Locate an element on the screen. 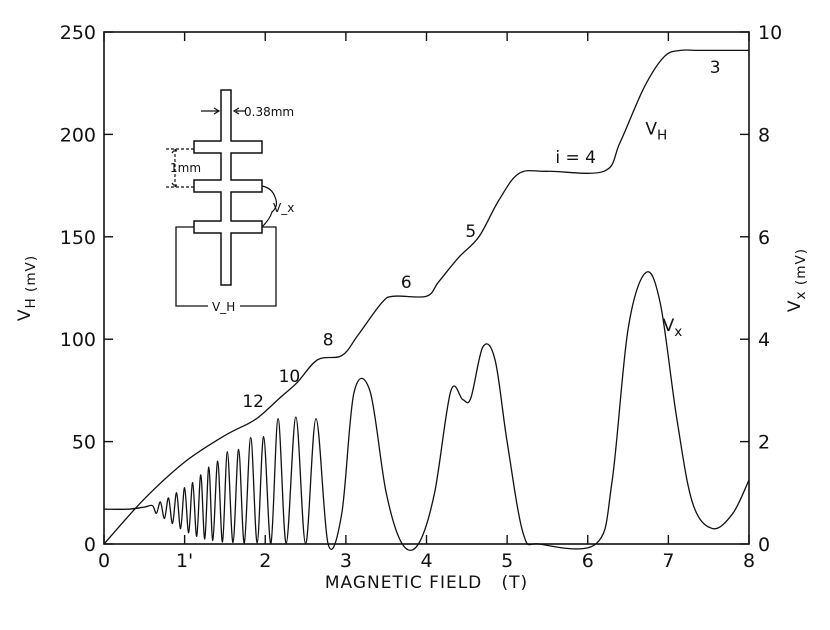 This screenshot has height=630, width=830. y-right-axis-title: Vx (mV) is located at coordinates (797, 280).